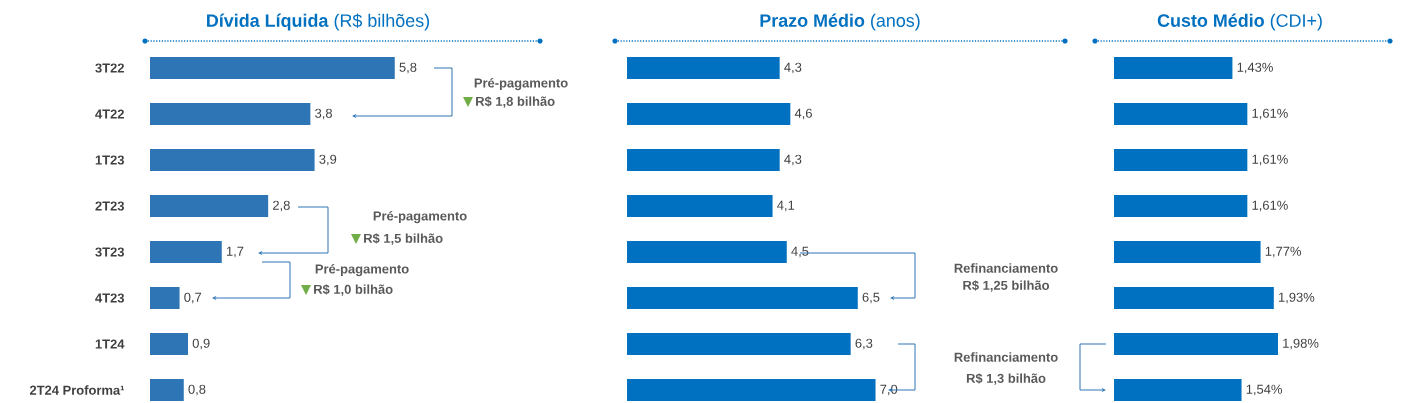  What do you see at coordinates (1255, 68) in the screenshot?
I see `data-label: 1,43%` at bounding box center [1255, 68].